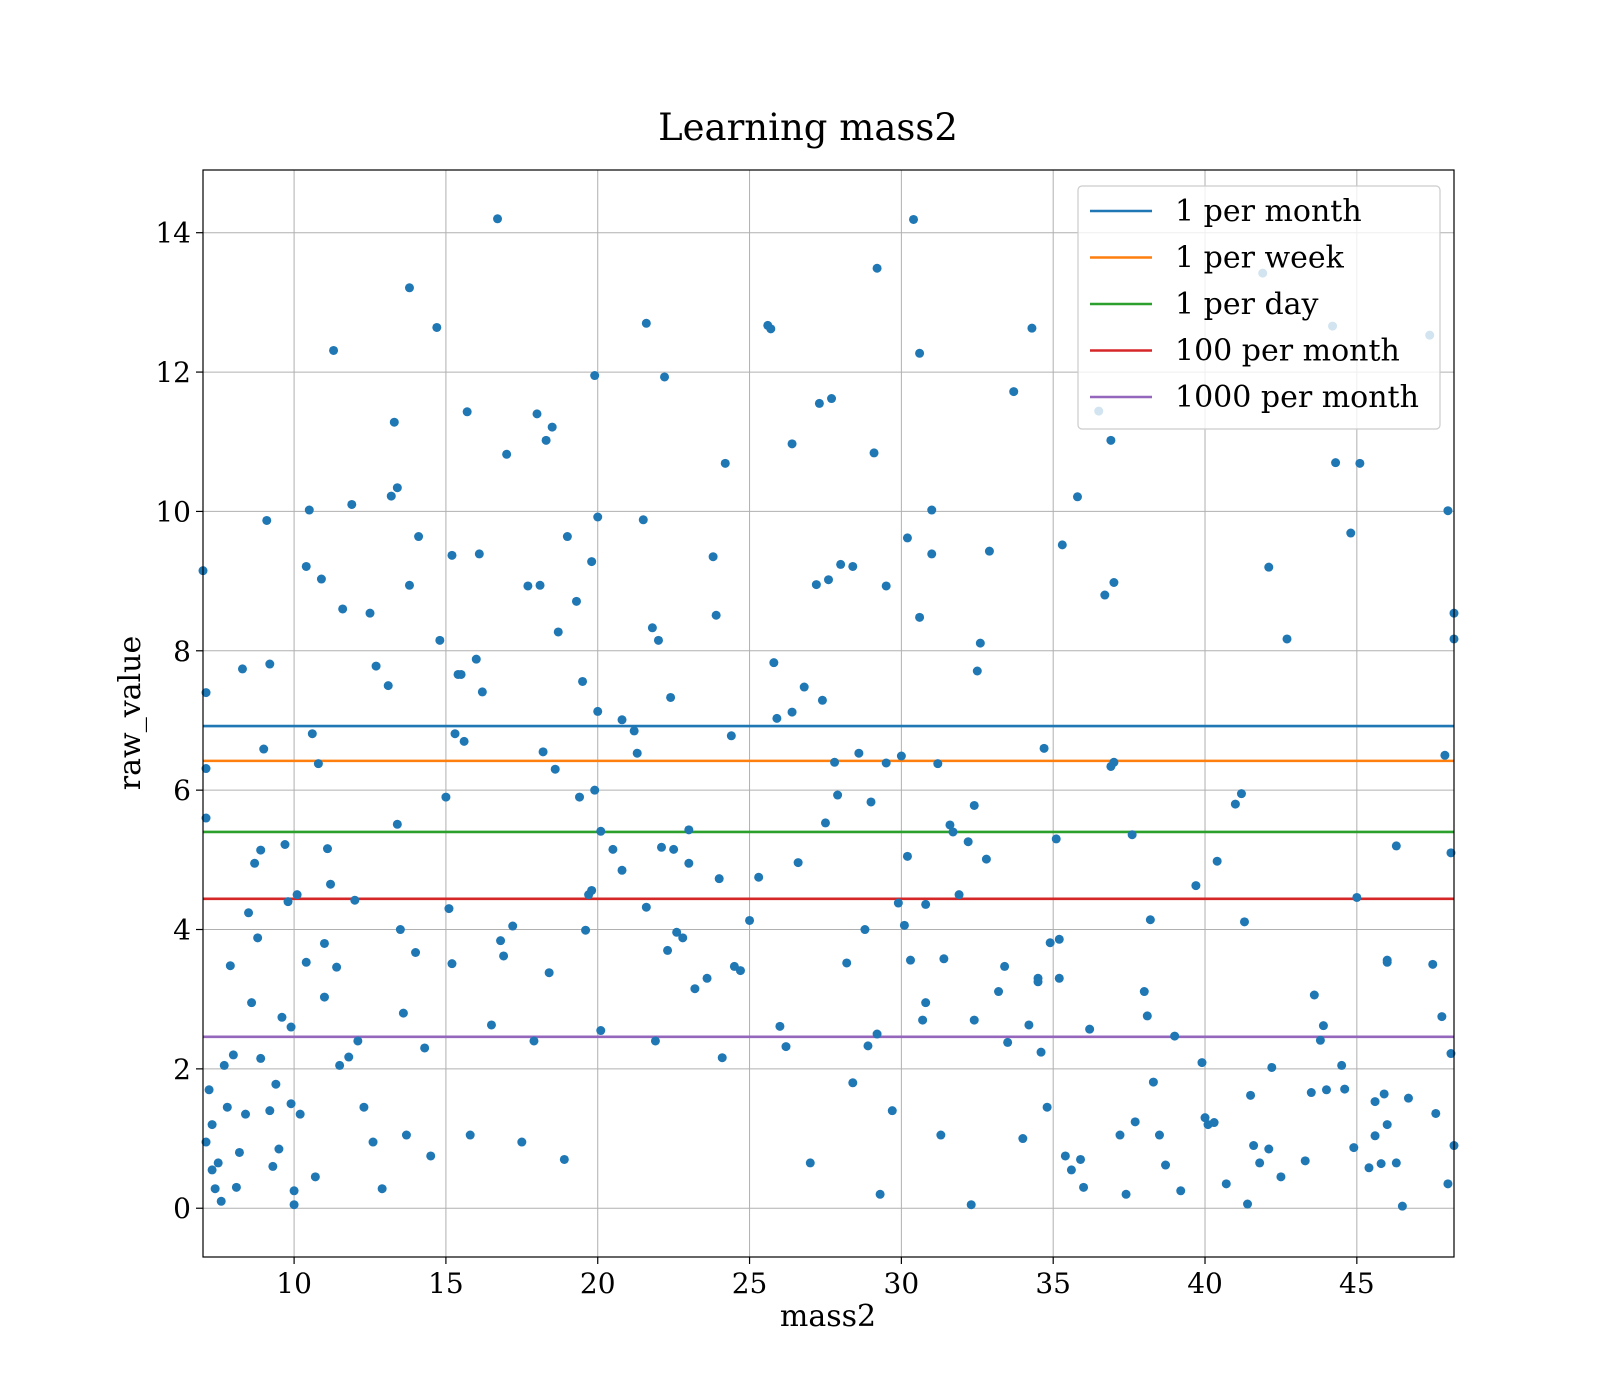  I want to click on y-tick-label: 14, so click(173, 233).